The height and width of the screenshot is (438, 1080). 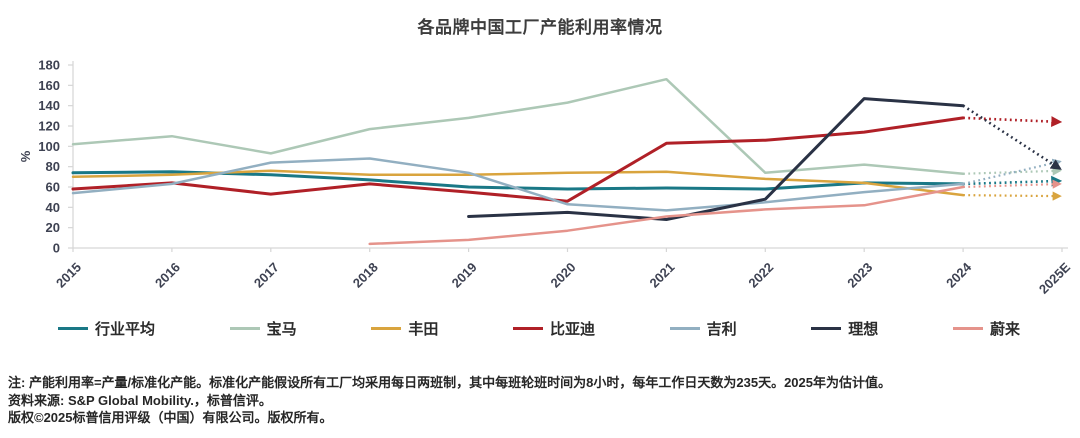 I want to click on x-tick-label: 2017, so click(x=266, y=275).